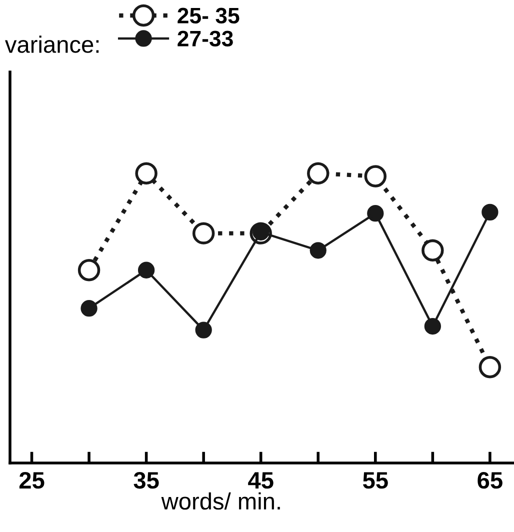 The height and width of the screenshot is (532, 514). I want to click on x-tick-label: 65, so click(490, 480).